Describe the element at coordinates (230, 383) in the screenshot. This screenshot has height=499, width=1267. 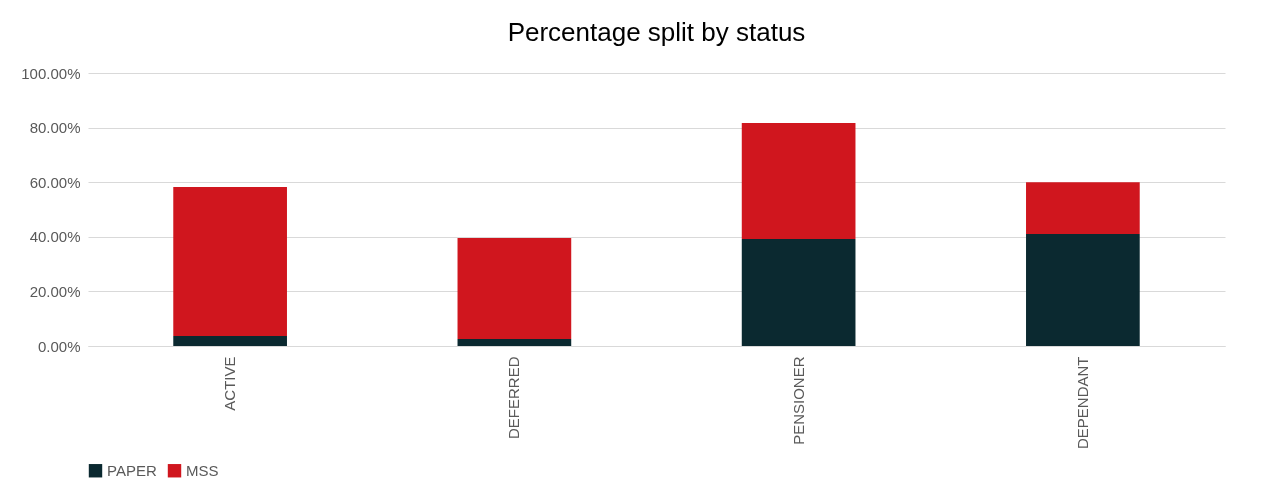
I see `x-tick-label: ACTIVE` at that location.